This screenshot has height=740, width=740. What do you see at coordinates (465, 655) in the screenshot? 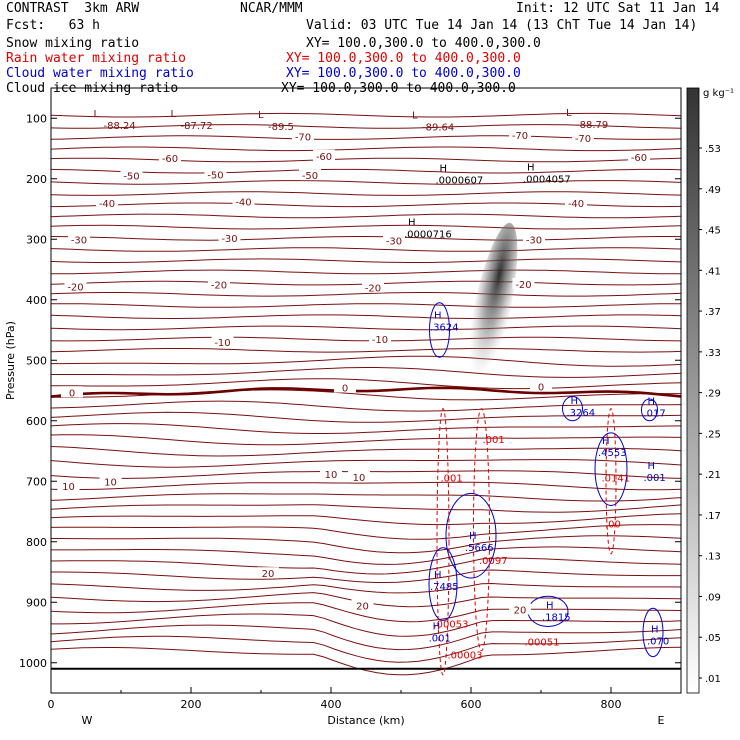
I see `rain-water-value: .00003` at bounding box center [465, 655].